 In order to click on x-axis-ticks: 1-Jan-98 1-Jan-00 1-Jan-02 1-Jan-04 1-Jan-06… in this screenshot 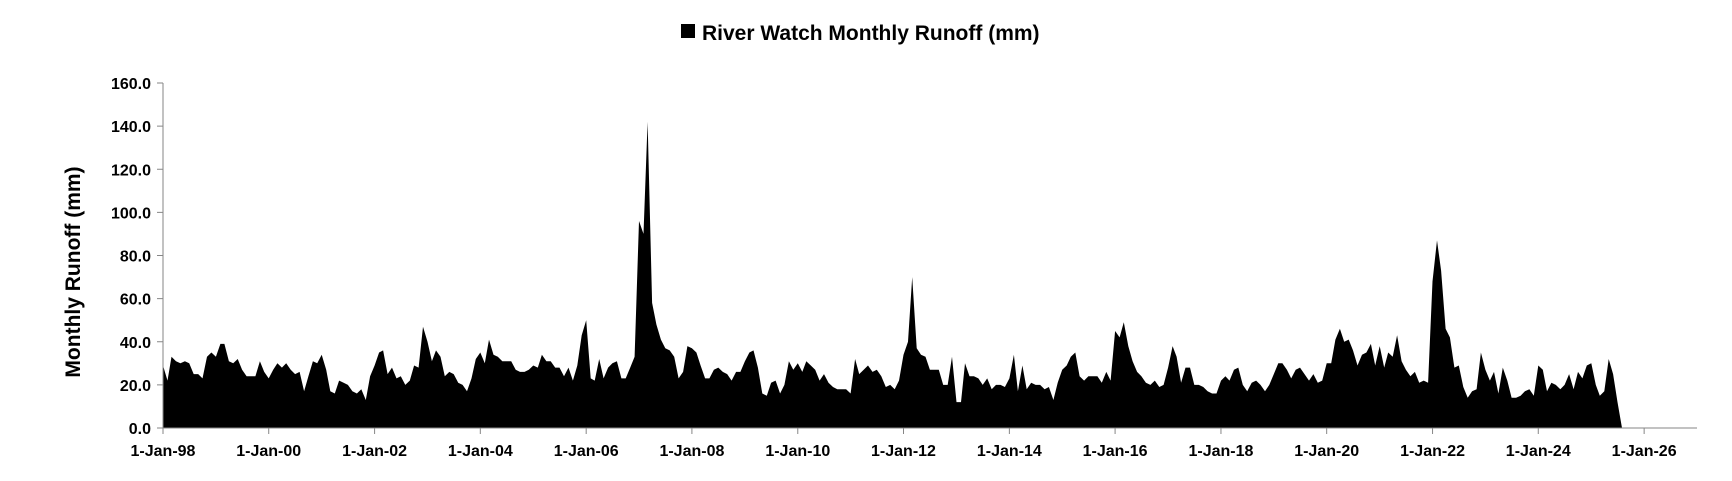, I will do `click(904, 444)`.